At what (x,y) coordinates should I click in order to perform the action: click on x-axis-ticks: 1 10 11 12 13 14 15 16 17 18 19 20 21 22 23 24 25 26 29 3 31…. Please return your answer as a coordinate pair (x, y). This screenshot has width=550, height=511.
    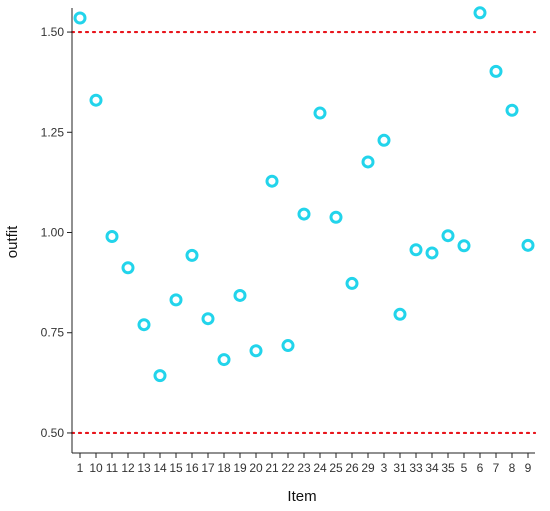
    Looking at the image, I should click on (304, 464).